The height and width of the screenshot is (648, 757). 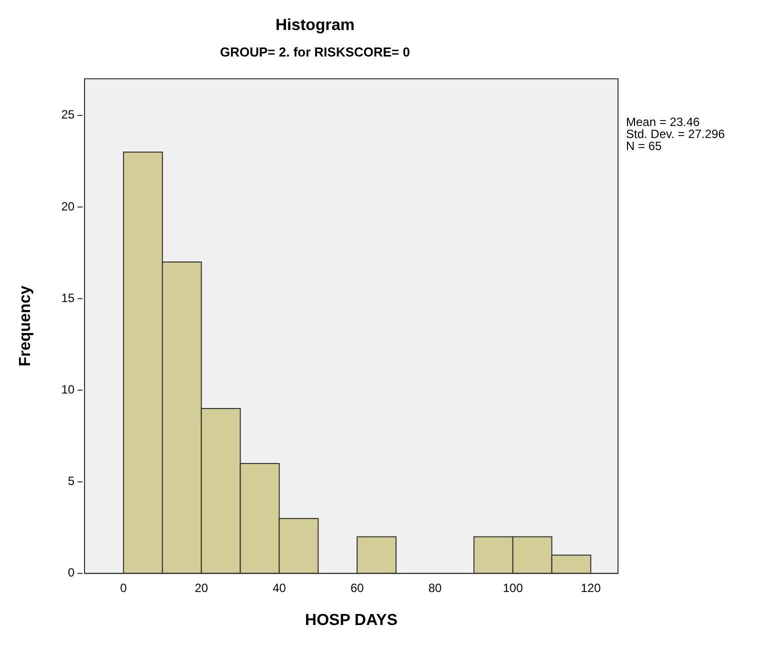 I want to click on text: N = 65, so click(x=644, y=146).